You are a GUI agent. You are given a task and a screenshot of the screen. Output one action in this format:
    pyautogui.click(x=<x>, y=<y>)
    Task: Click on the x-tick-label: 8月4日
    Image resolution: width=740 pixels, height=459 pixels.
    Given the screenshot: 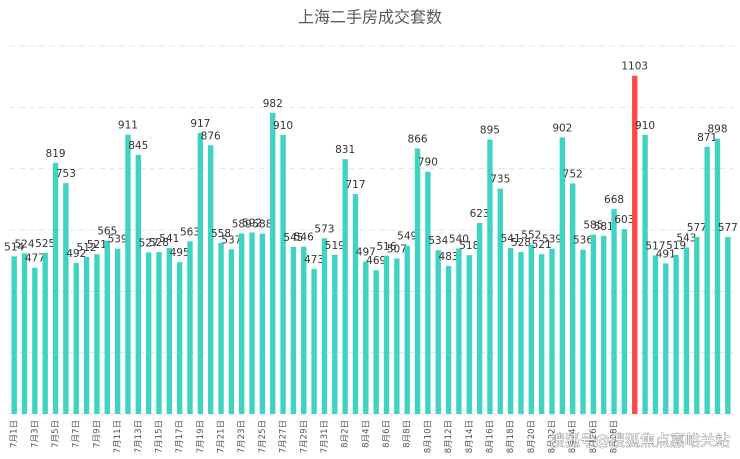 What is the action you would take?
    pyautogui.click(x=366, y=434)
    